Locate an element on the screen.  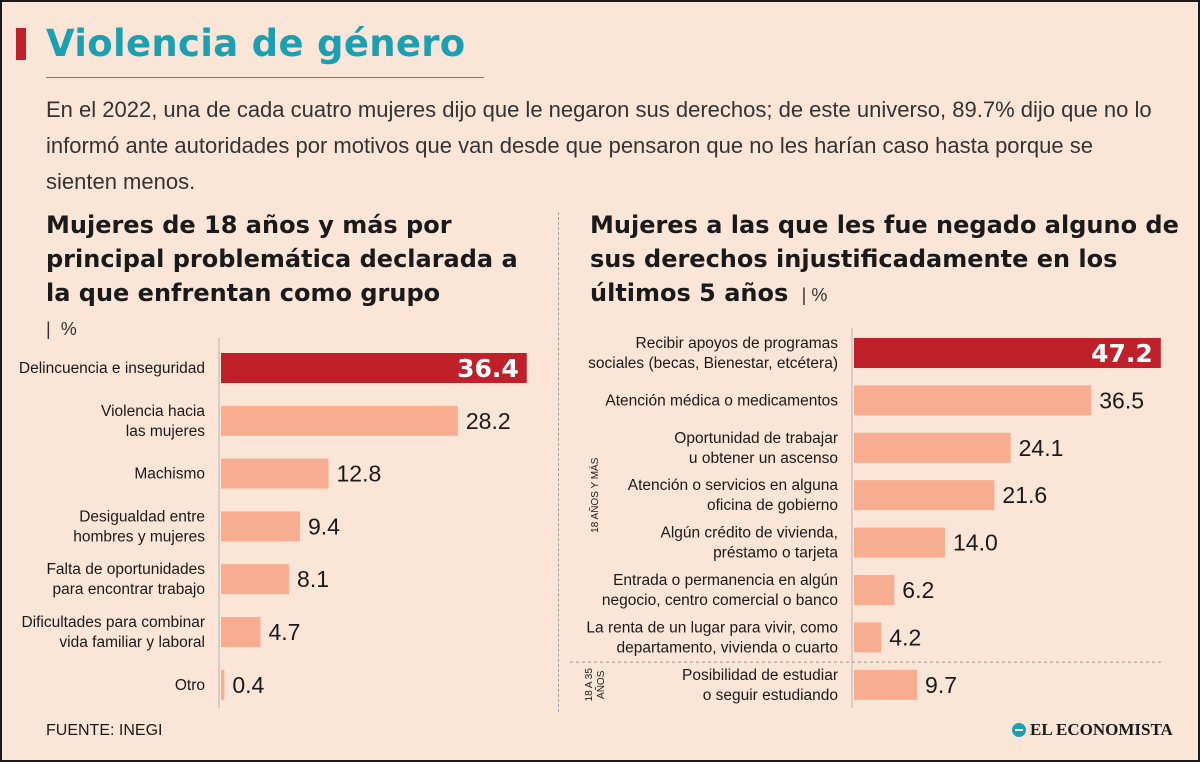
chart-1-category-label: Machismo is located at coordinates (169, 474).